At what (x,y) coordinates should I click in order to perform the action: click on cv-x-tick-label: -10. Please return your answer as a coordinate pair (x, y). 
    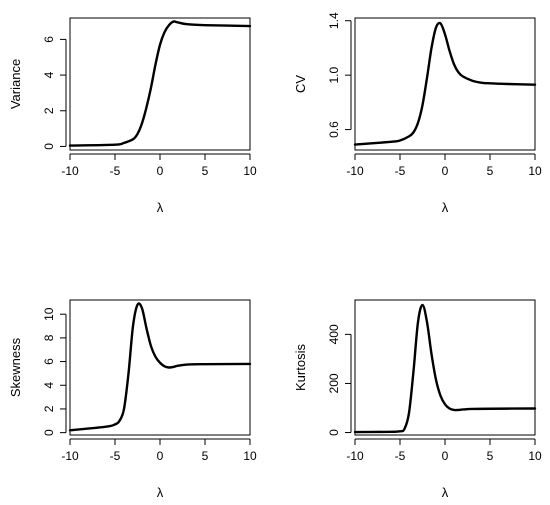
    Looking at the image, I should click on (355, 171).